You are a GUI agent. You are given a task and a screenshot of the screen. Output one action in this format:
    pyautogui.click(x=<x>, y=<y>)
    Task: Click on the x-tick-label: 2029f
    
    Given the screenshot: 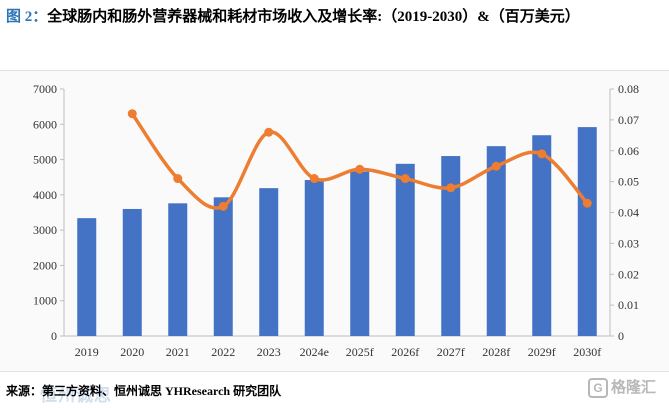 What is the action you would take?
    pyautogui.click(x=542, y=352)
    